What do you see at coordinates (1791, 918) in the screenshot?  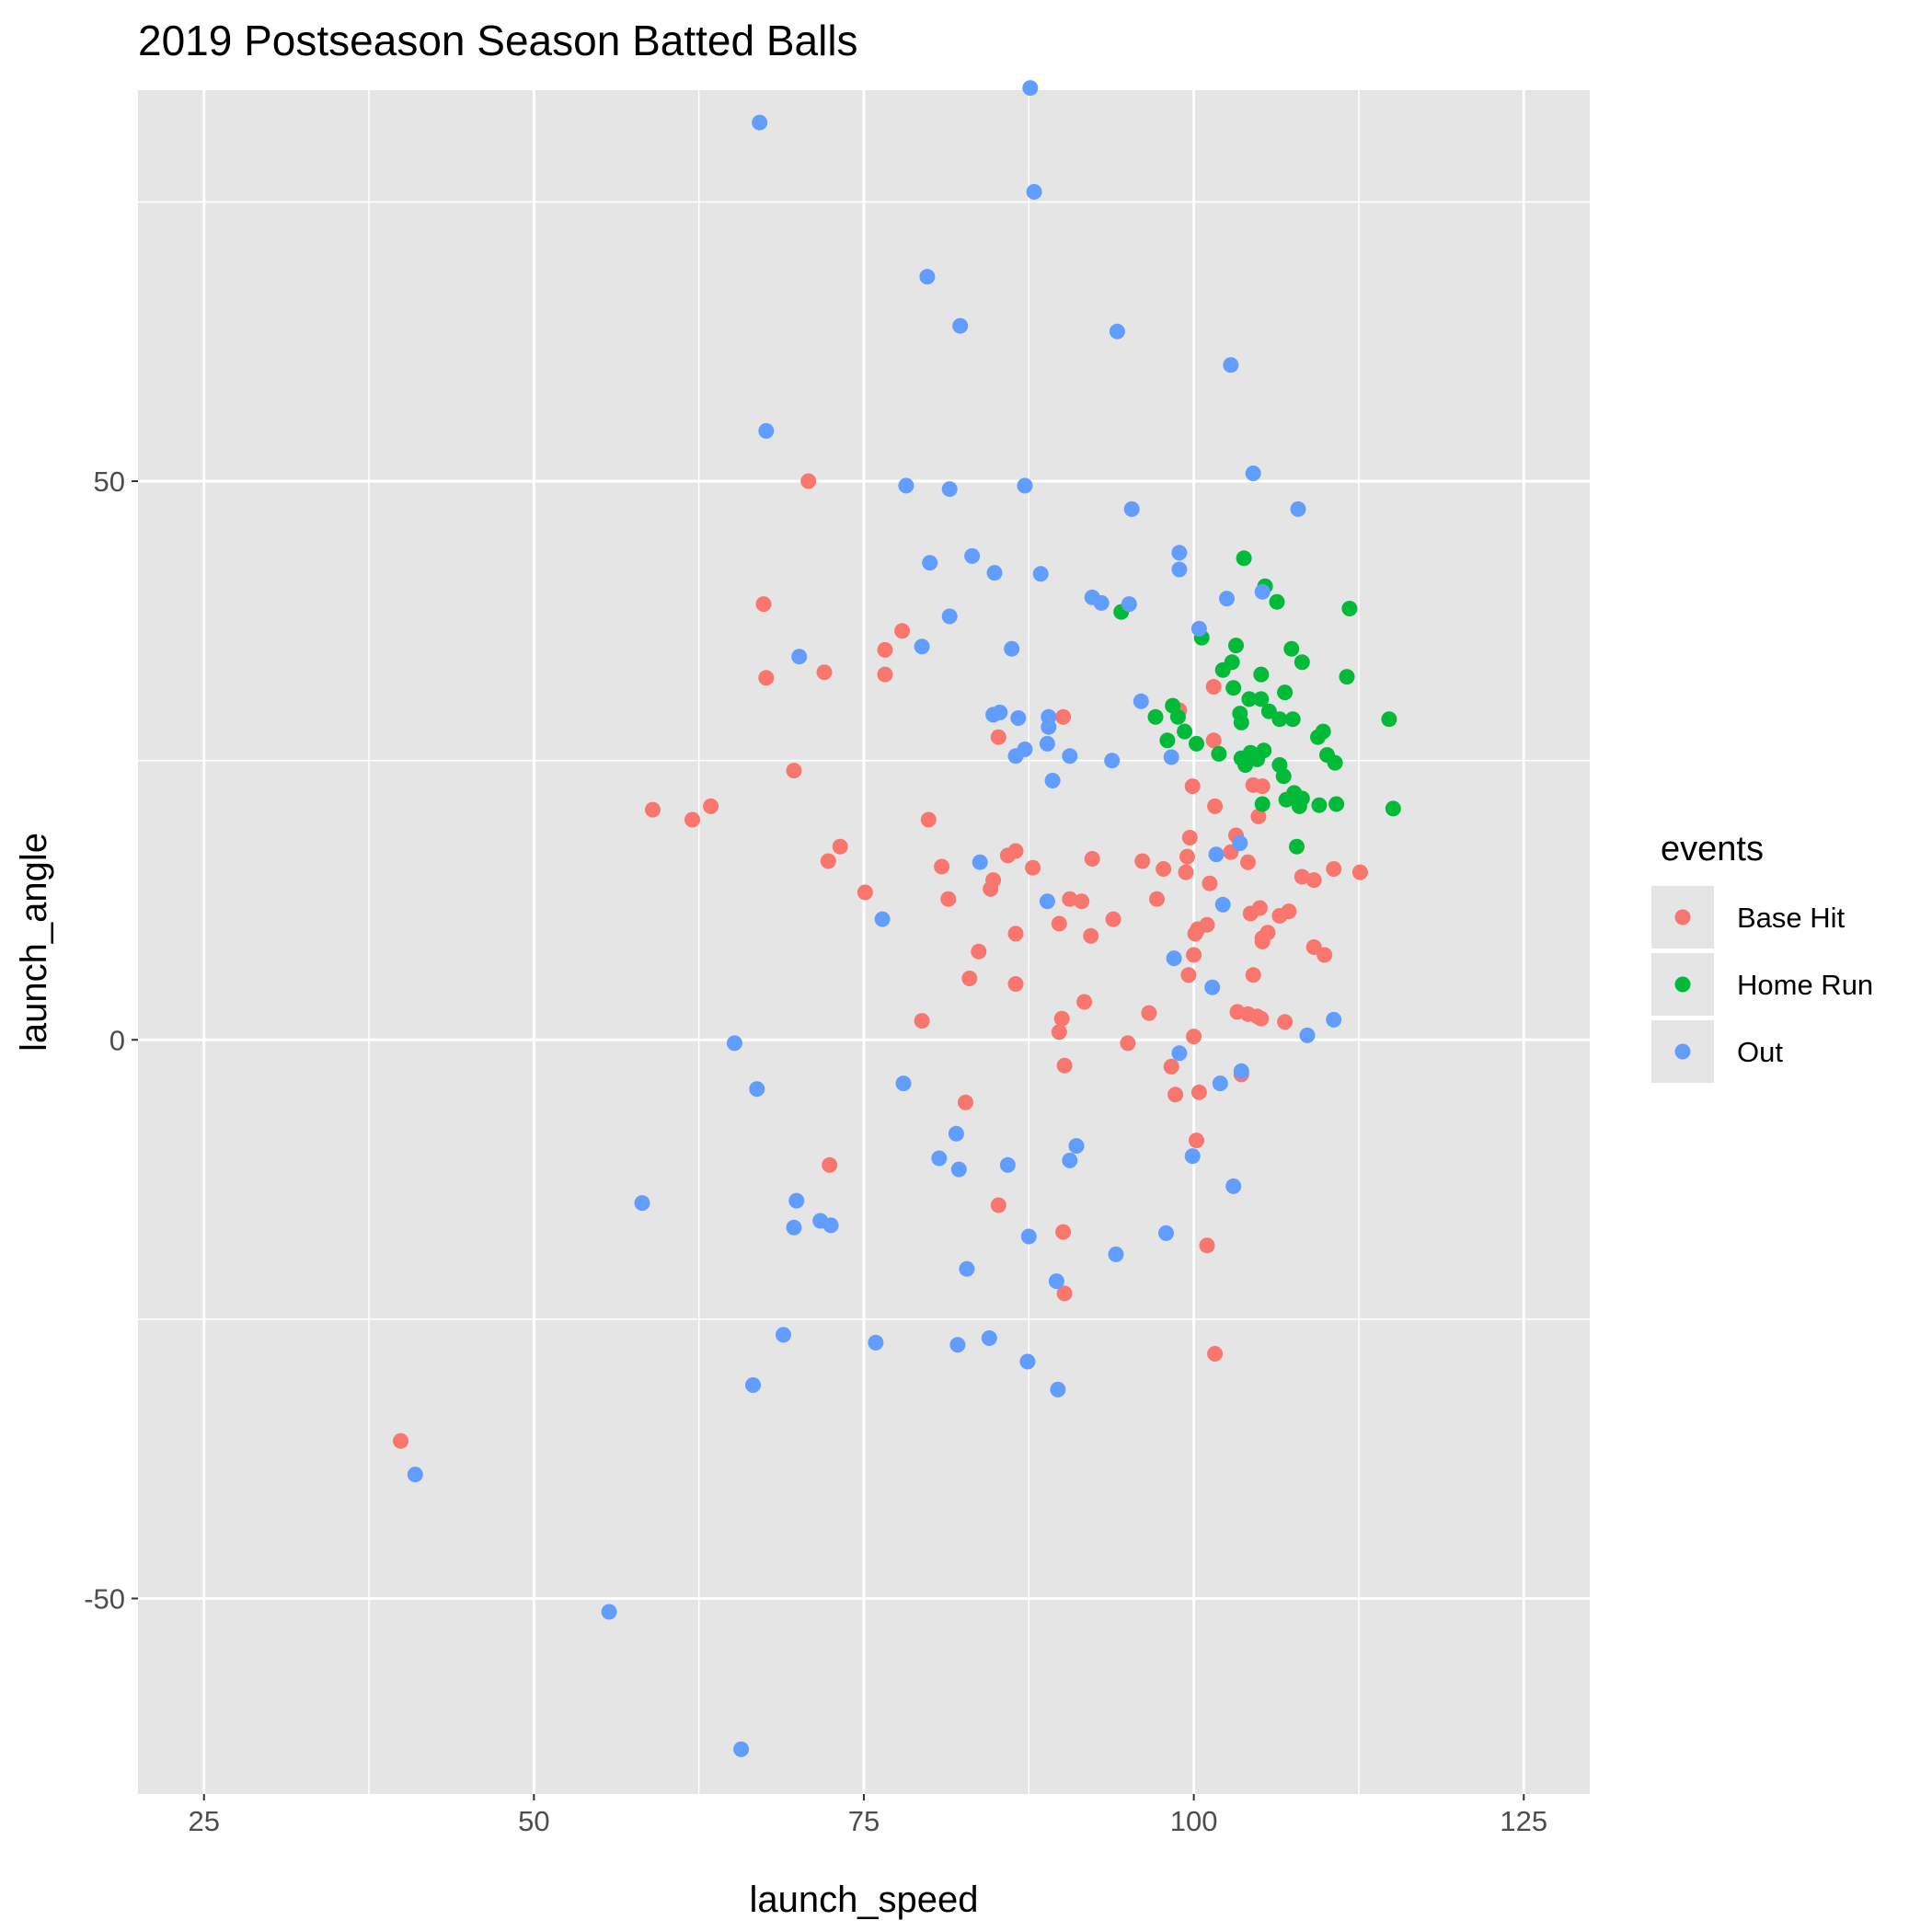 I see `legend-label-base-hit: Base Hit` at bounding box center [1791, 918].